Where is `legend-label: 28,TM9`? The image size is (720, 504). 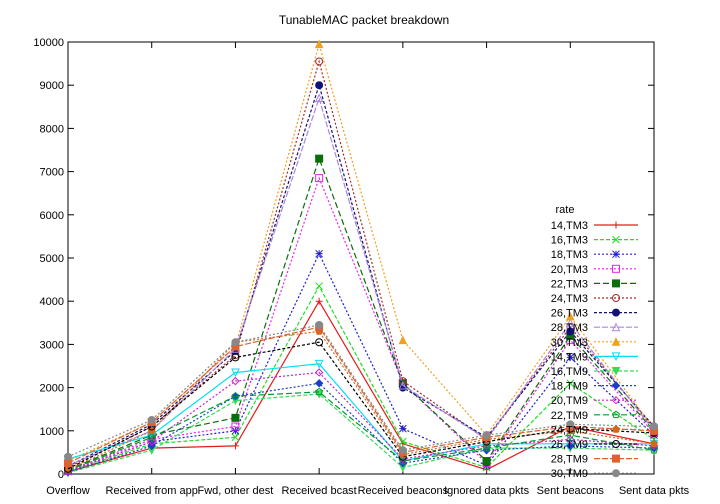
legend-label: 28,TM9 is located at coordinates (569, 460).